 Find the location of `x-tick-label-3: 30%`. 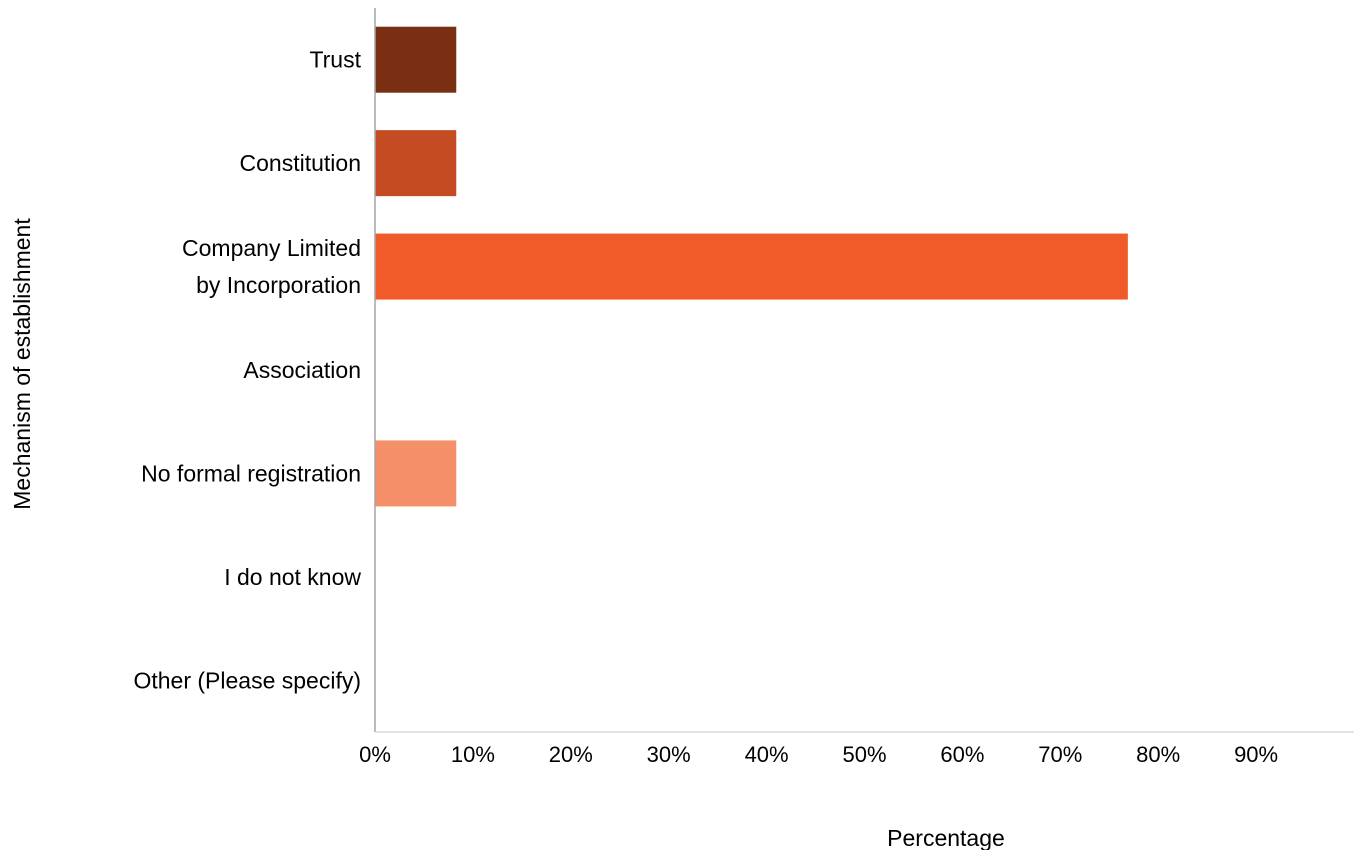

x-tick-label-3: 30% is located at coordinates (669, 754).